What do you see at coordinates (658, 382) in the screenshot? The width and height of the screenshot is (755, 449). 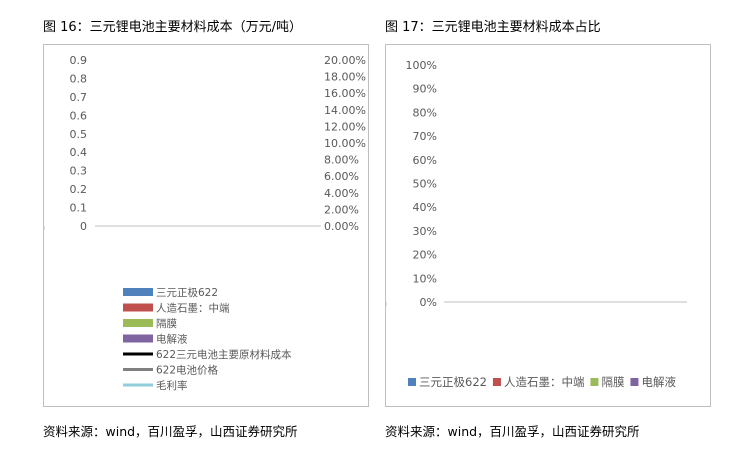 I see `right-legend-label: 电解液` at bounding box center [658, 382].